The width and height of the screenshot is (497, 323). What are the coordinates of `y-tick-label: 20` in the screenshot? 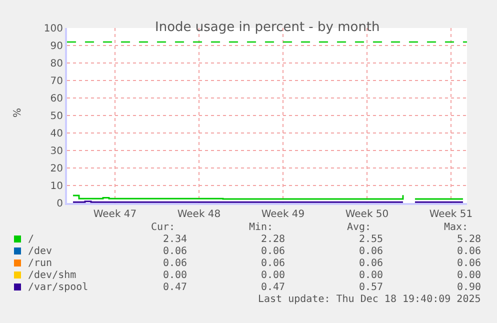 It's located at (56, 169).